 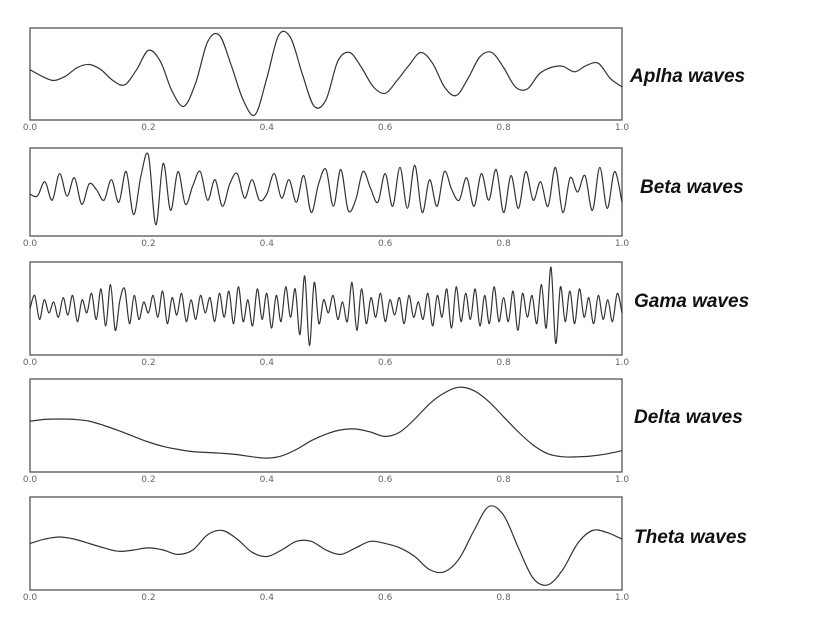 I want to click on wave-type-label: Delta waves, so click(x=688, y=417).